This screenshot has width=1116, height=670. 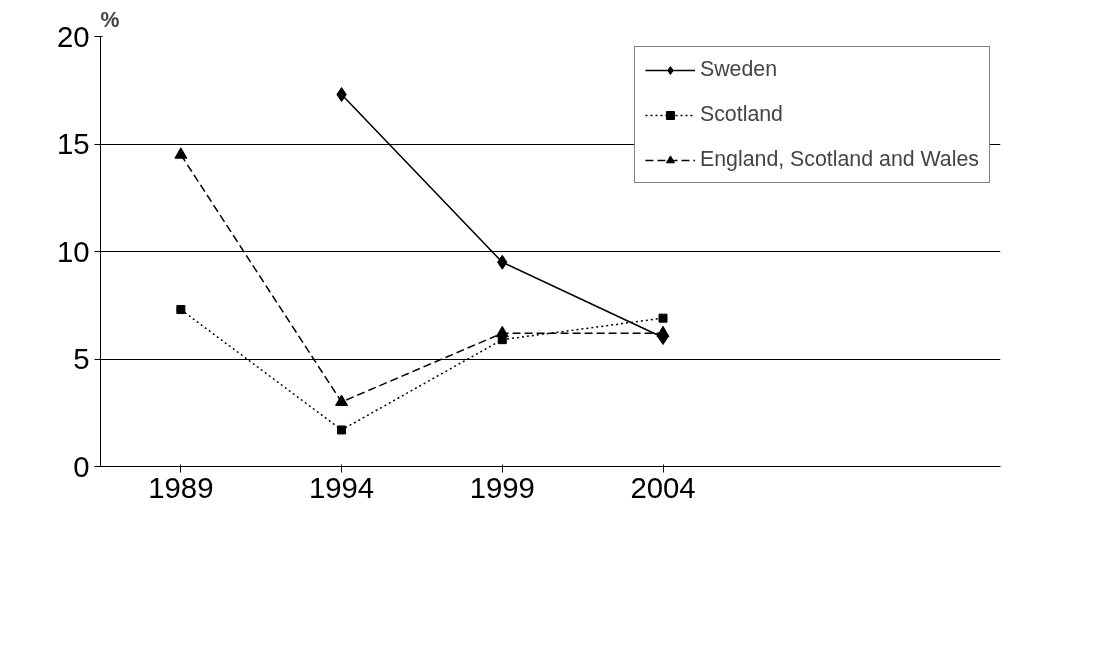 What do you see at coordinates (73, 251) in the screenshot?
I see `y-tick-label: 10` at bounding box center [73, 251].